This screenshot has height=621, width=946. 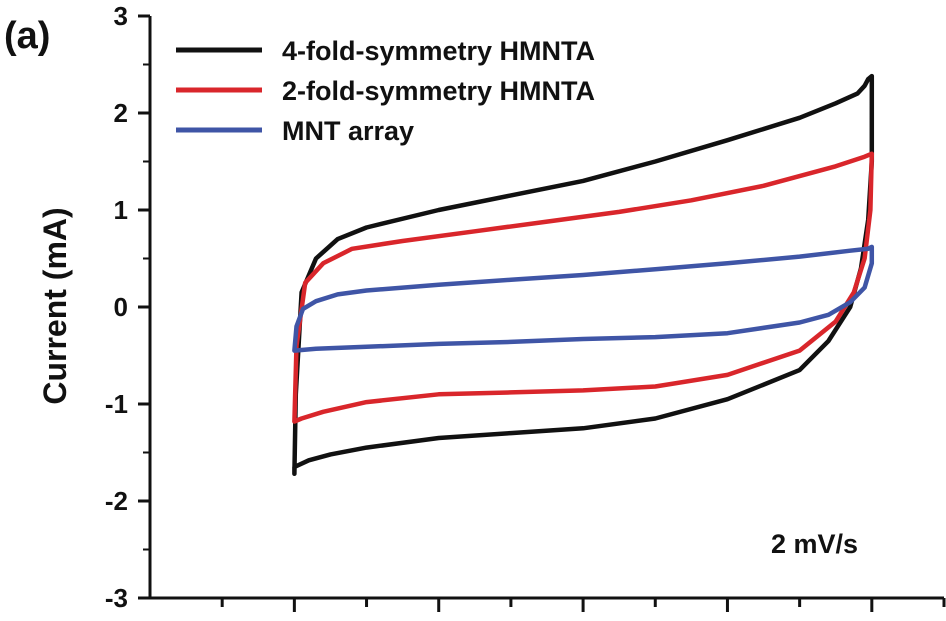 What do you see at coordinates (583, 298) in the screenshot?
I see `series-line-mnt-array` at bounding box center [583, 298].